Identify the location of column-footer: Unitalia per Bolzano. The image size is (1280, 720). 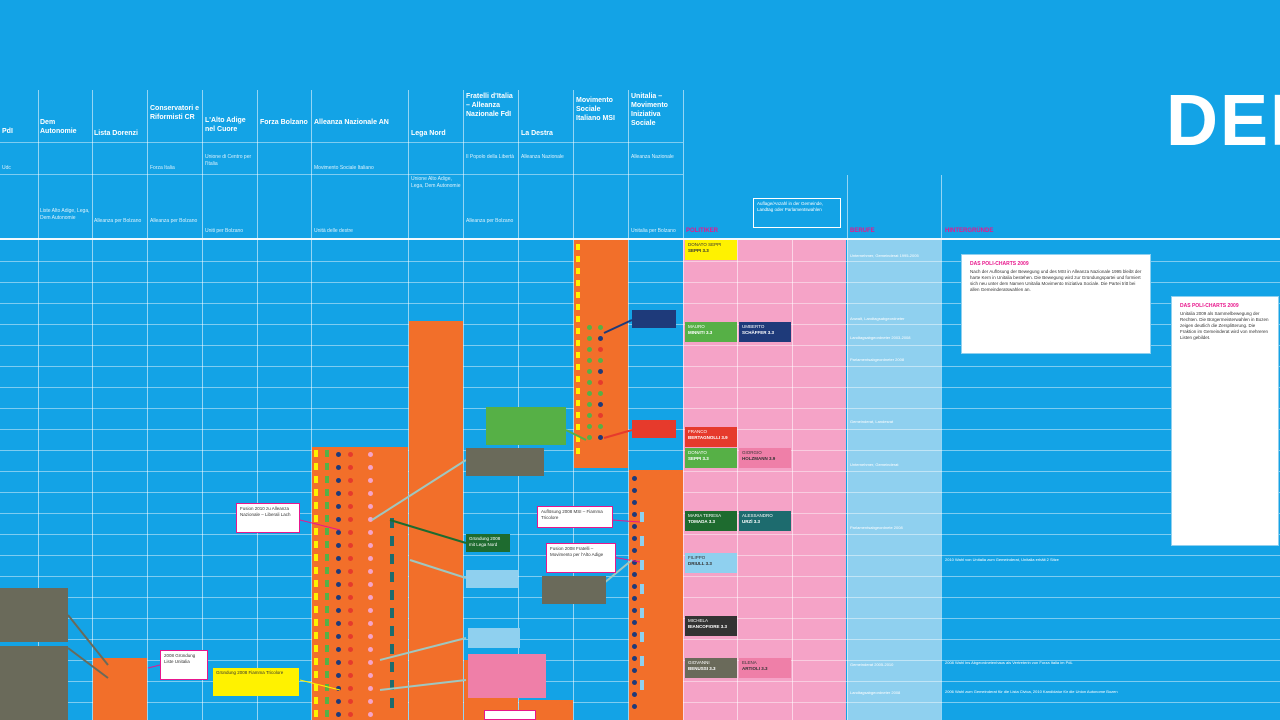
(653, 231).